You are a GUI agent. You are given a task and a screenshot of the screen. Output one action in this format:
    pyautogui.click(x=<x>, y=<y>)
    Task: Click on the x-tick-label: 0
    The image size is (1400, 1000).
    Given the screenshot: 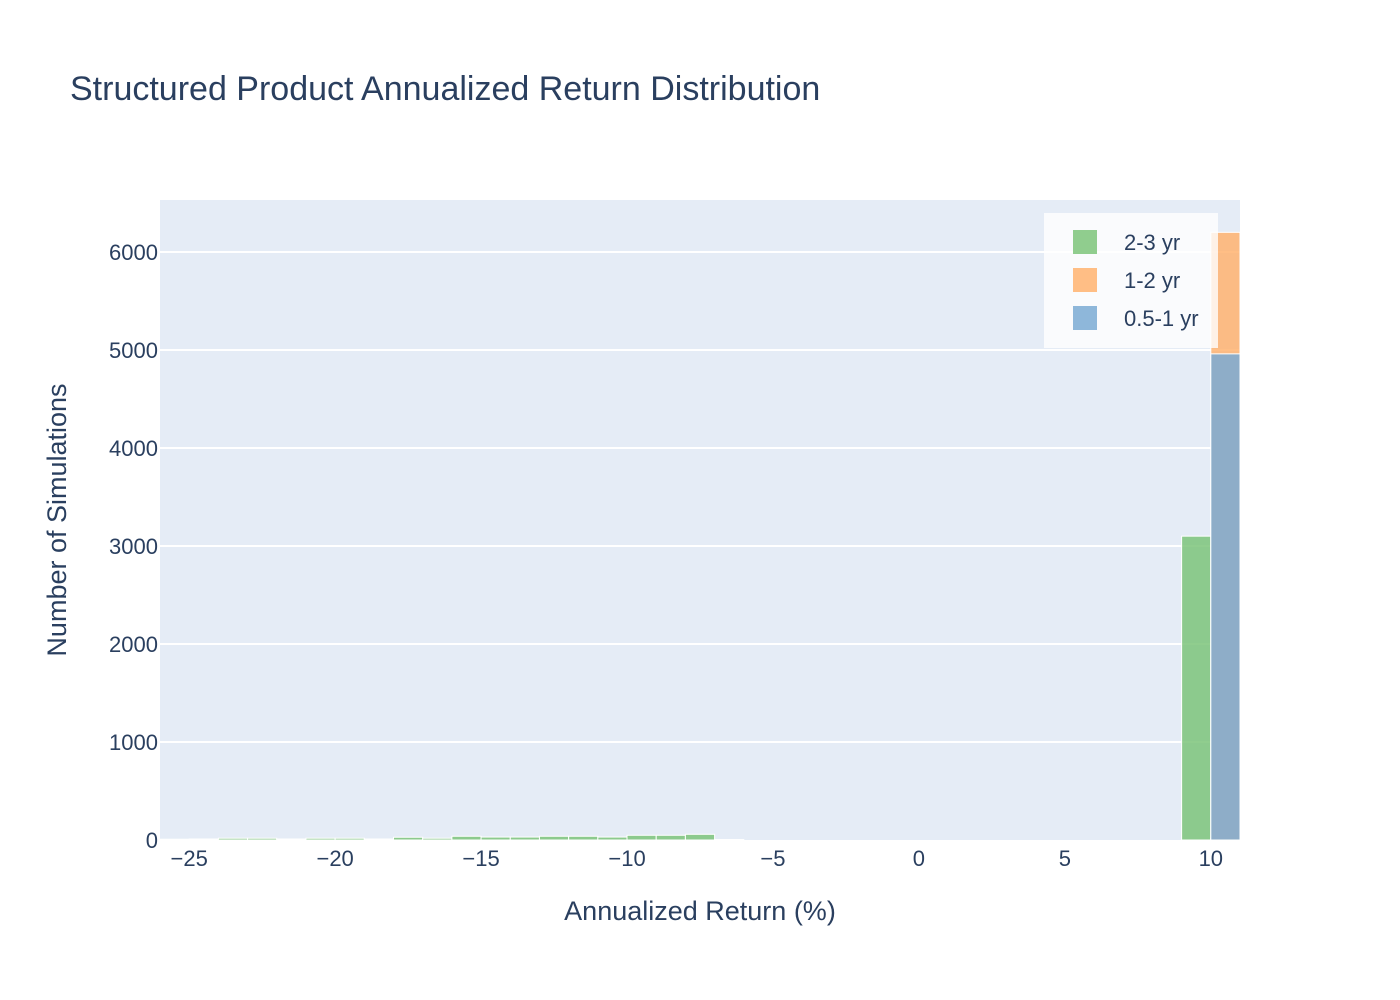 What is the action you would take?
    pyautogui.click(x=919, y=858)
    